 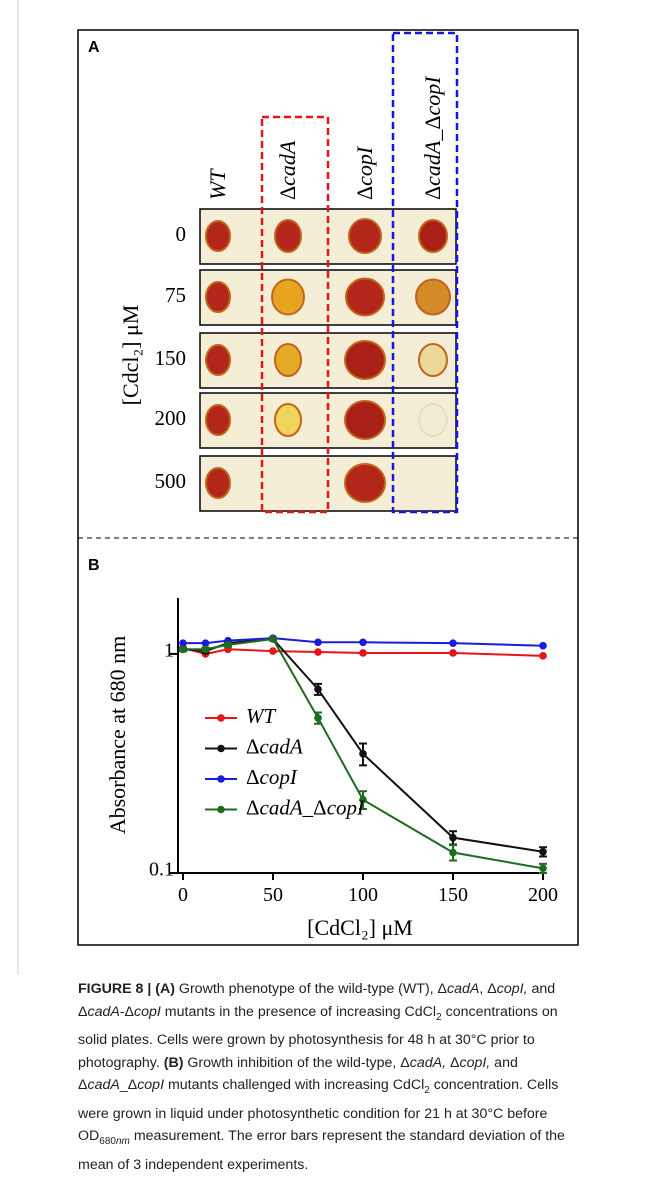 I want to click on legend-label: ΔcadA_ΔcopI, so click(x=305, y=807).